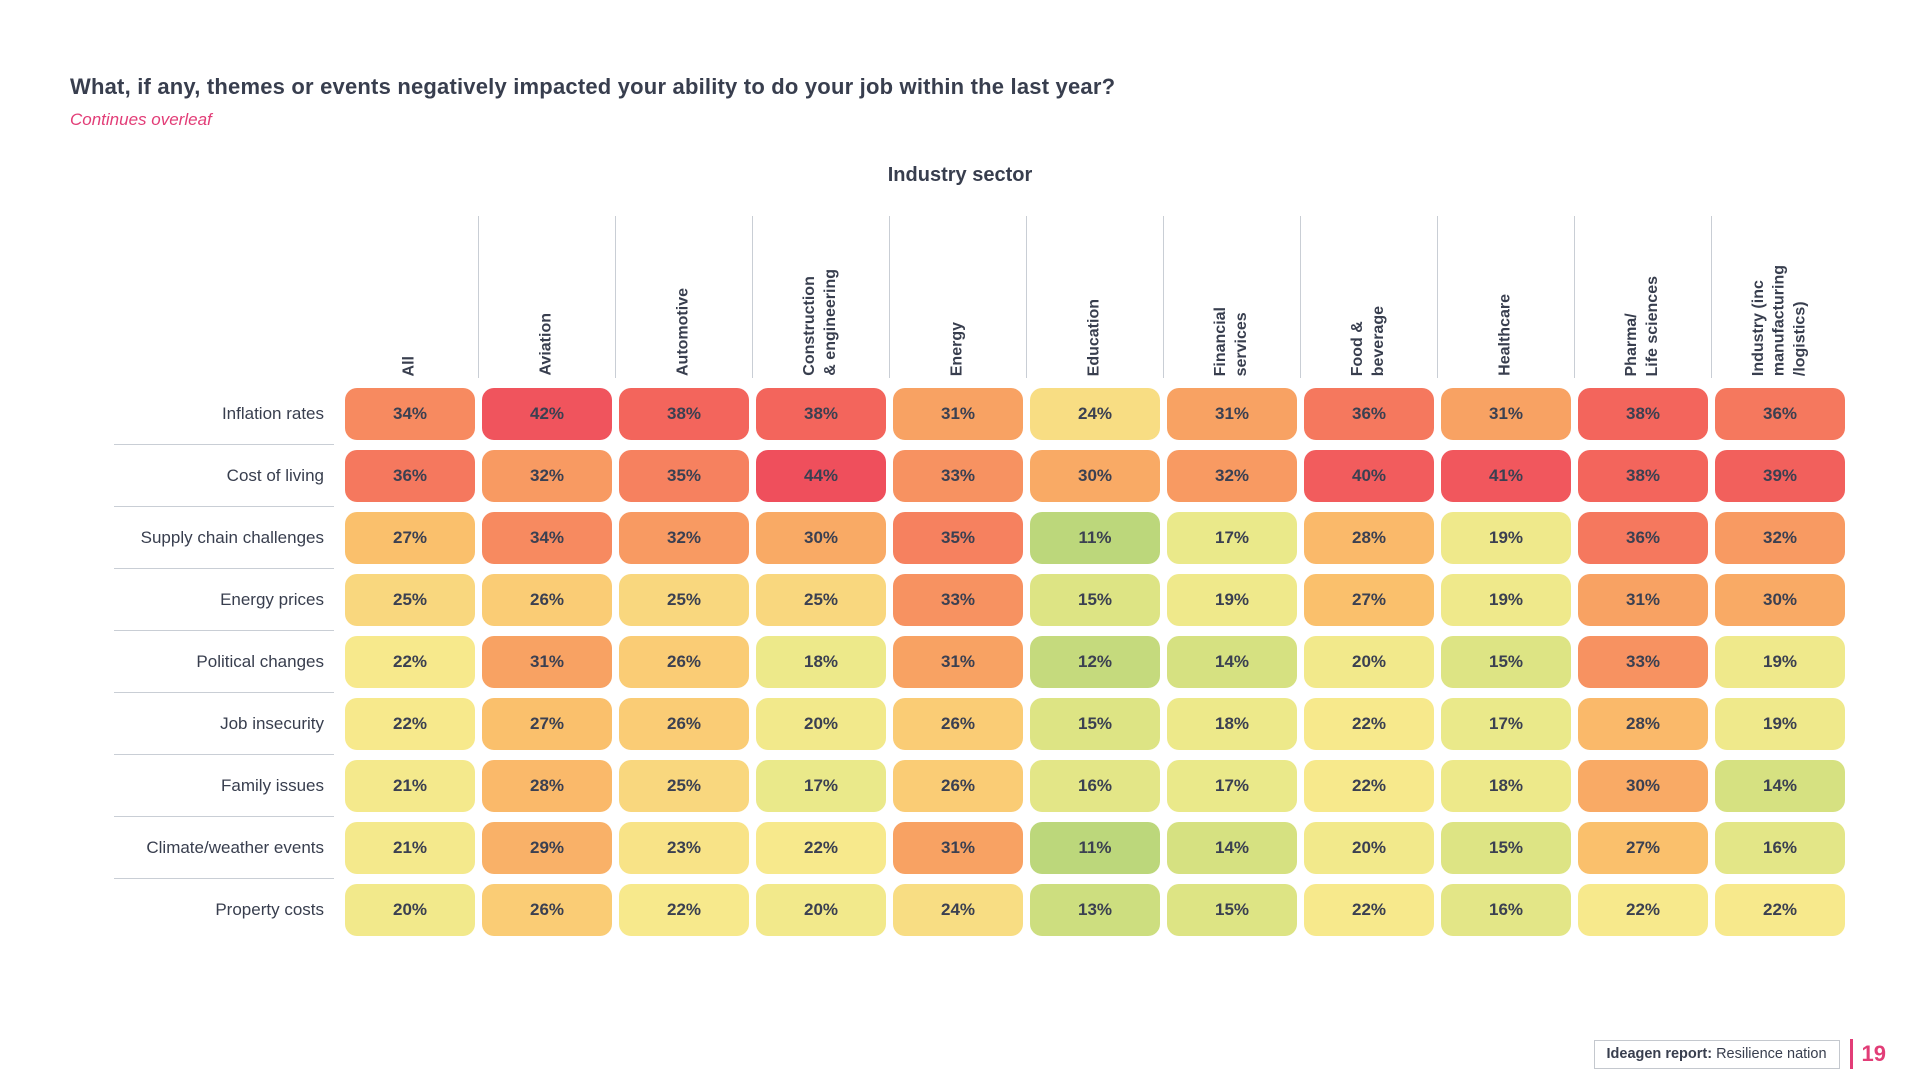 This screenshot has width=1920, height=1091. I want to click on row-label: Energy prices, so click(204, 602).